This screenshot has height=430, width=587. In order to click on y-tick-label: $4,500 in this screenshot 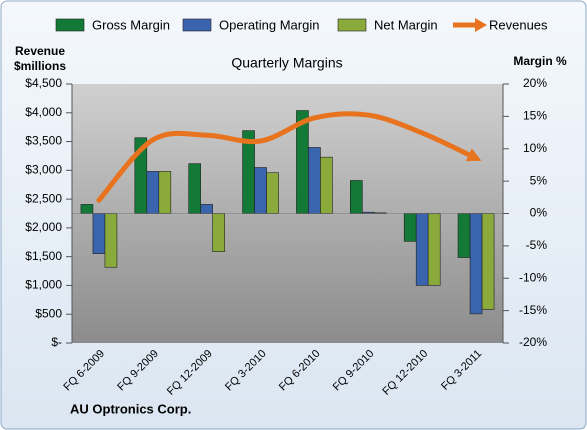, I will do `click(43, 83)`.